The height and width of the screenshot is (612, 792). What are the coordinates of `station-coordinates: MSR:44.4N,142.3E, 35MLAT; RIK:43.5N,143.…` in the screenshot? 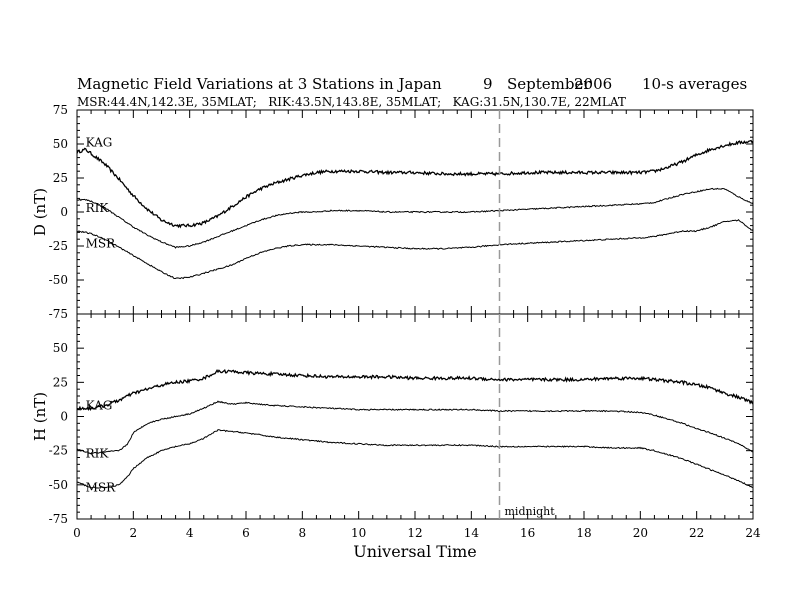 It's located at (351, 102).